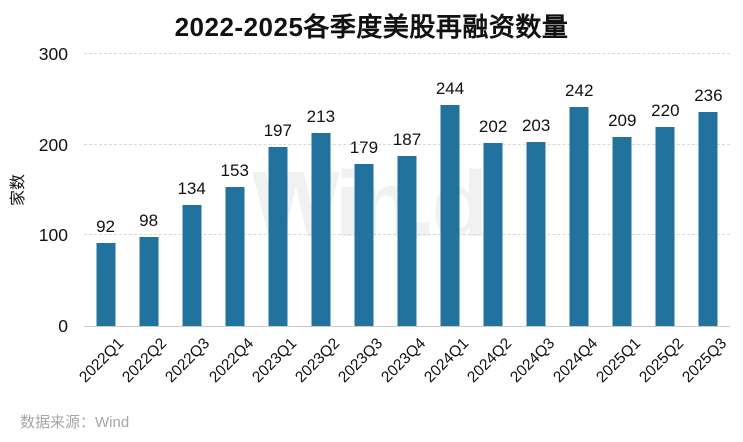  What do you see at coordinates (102, 361) in the screenshot?
I see `x-tick-label-text: 2022Q1` at bounding box center [102, 361].